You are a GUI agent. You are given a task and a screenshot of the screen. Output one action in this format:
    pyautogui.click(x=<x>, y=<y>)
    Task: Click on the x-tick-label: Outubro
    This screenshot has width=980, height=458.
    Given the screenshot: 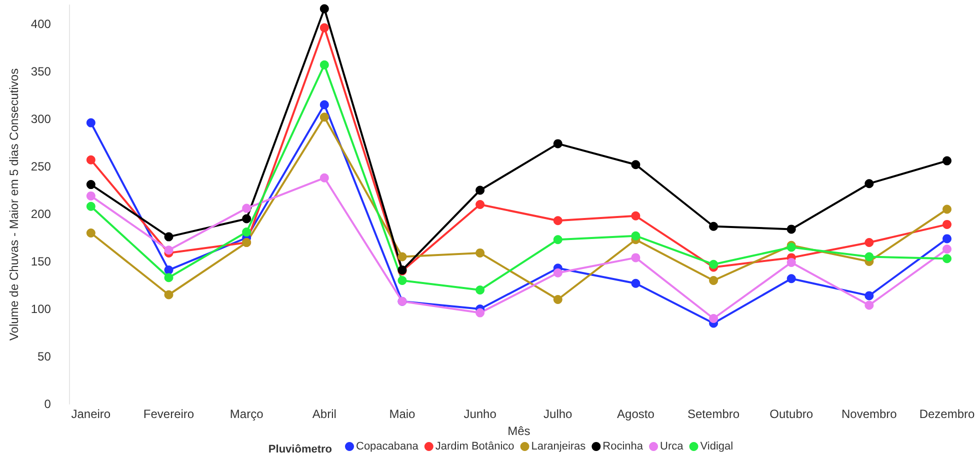 What is the action you would take?
    pyautogui.click(x=792, y=414)
    